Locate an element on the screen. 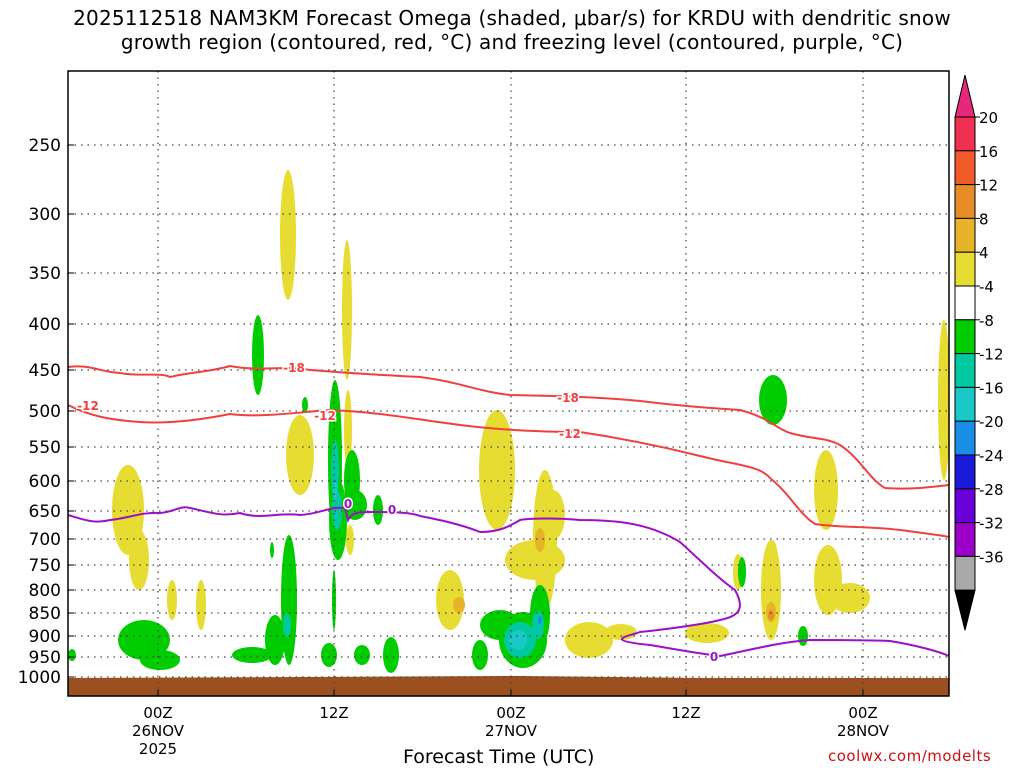  colorbar-label: 8 is located at coordinates (984, 219).